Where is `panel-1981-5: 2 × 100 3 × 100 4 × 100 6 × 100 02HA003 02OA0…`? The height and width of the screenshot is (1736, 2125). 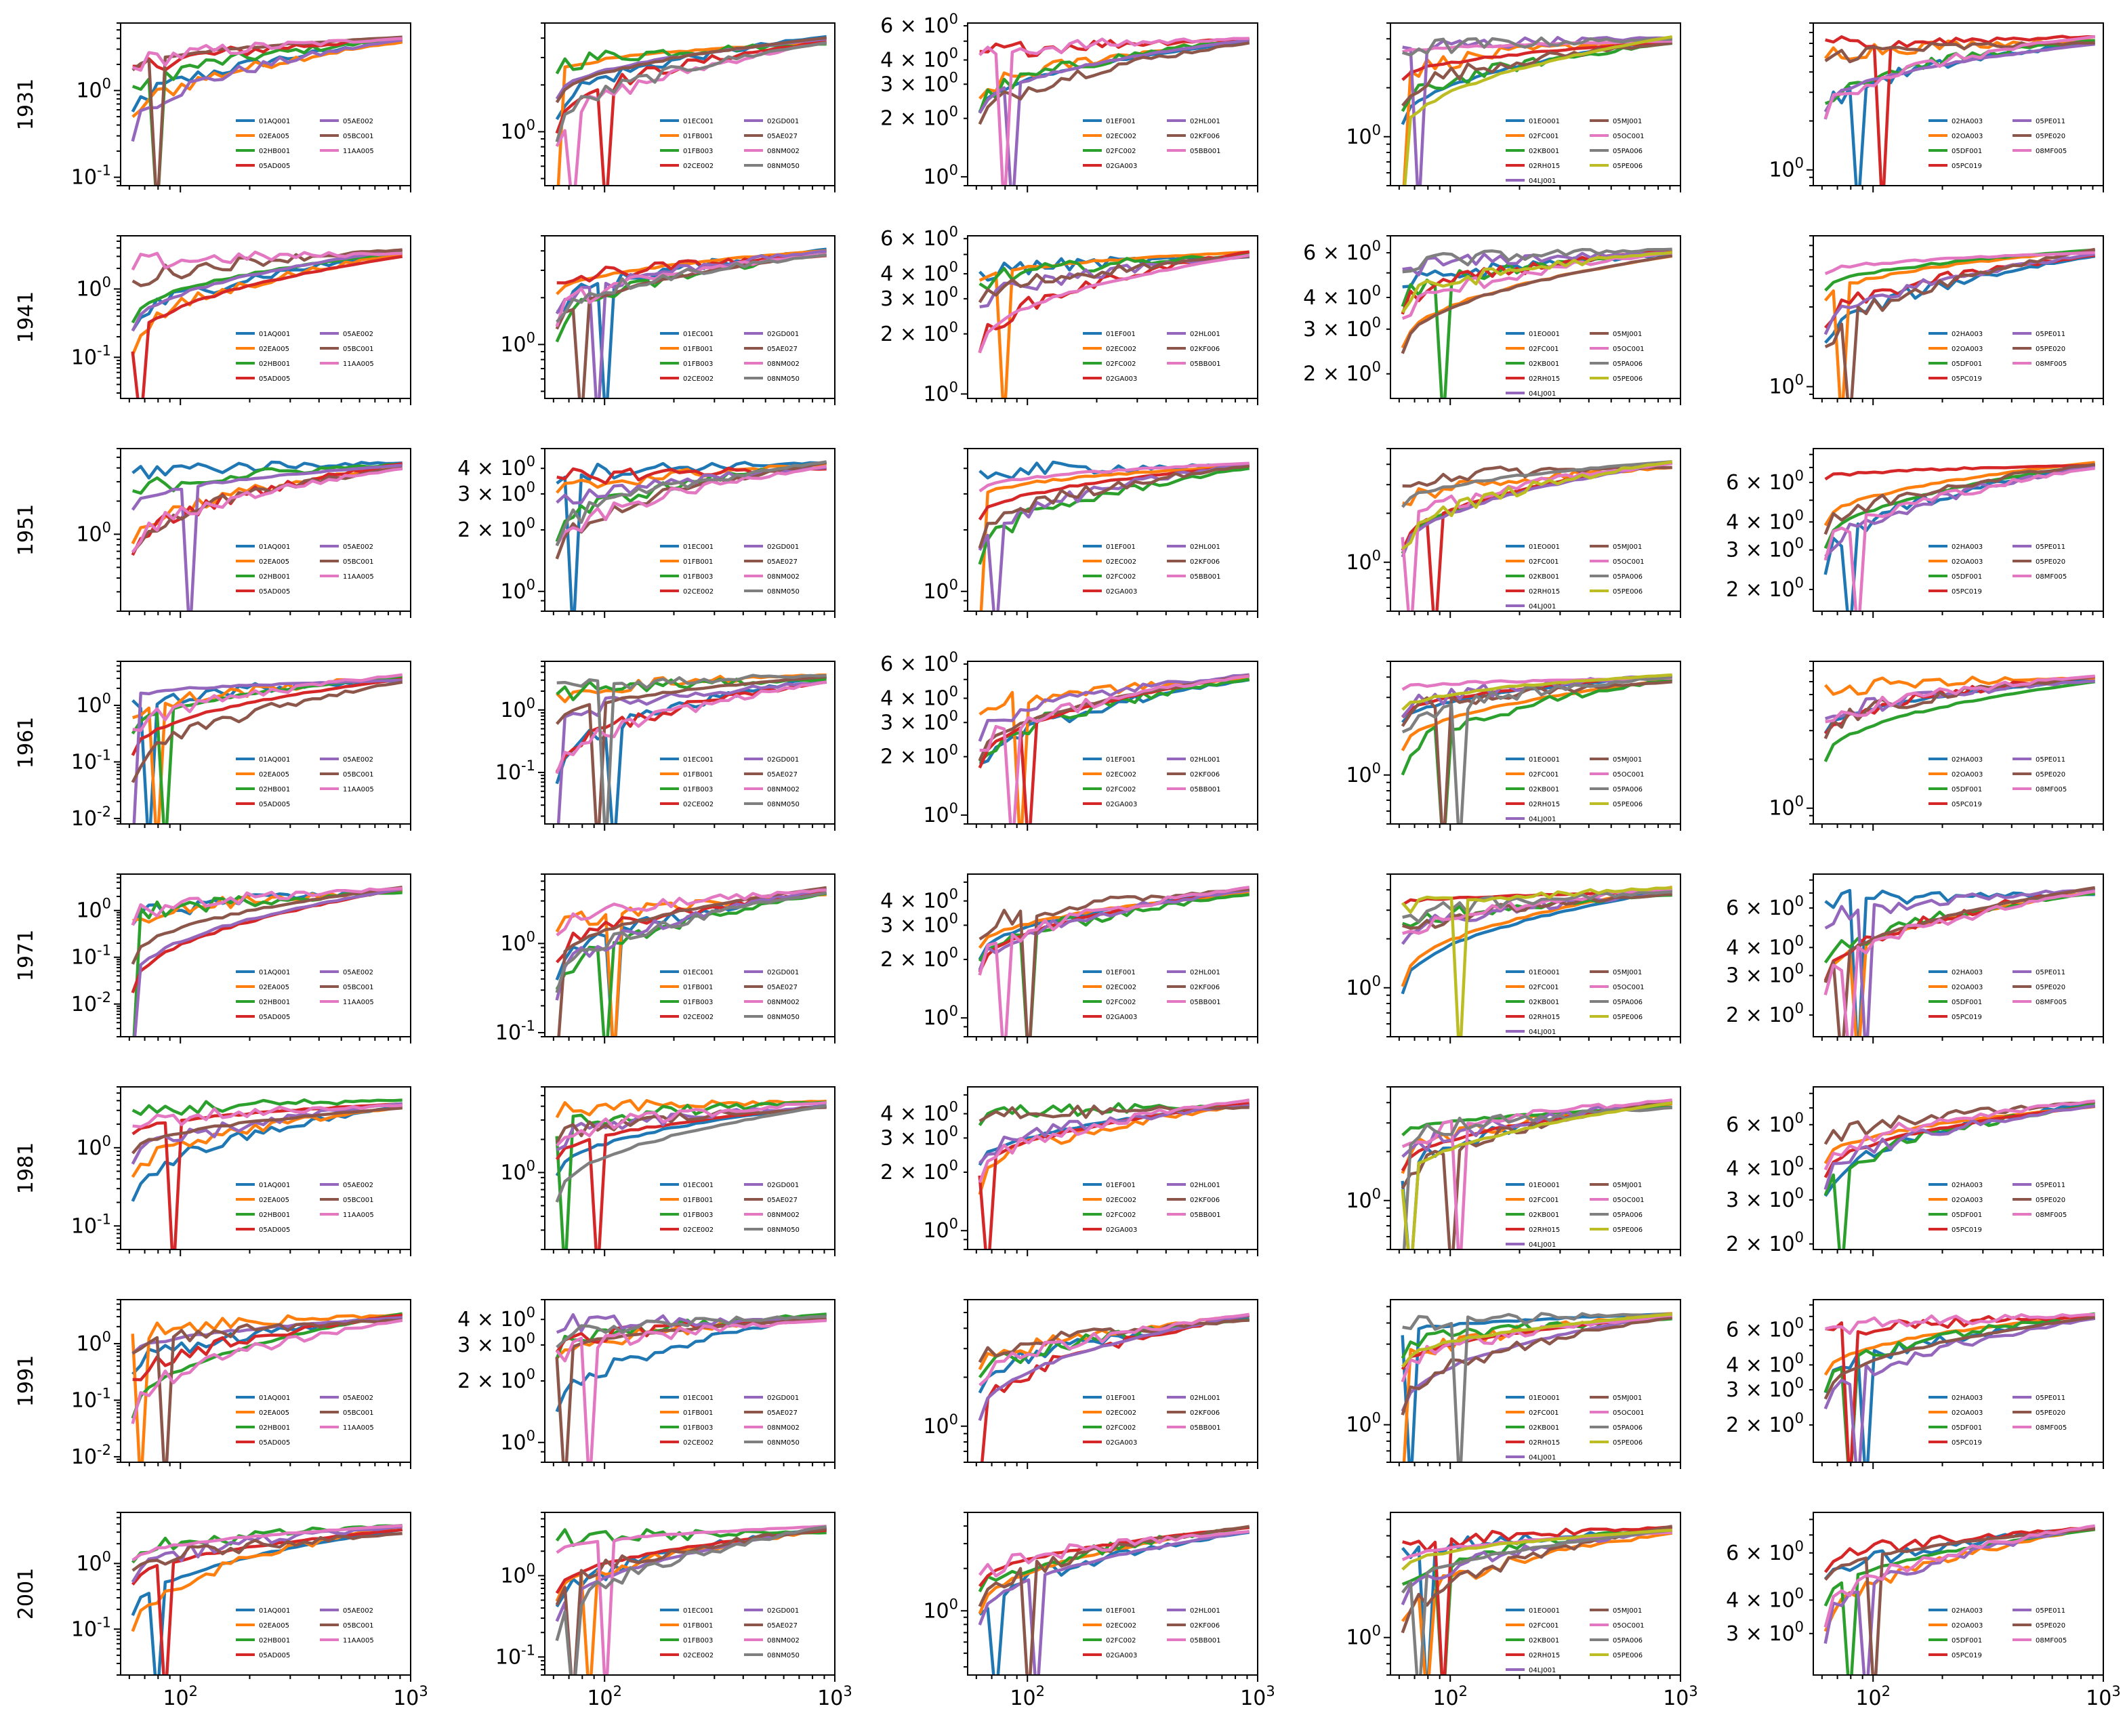
panel-1981-5: 2 × 100 3 × 100 4 × 100 6 × 100 02HA003 02OA0… is located at coordinates (1915, 1171).